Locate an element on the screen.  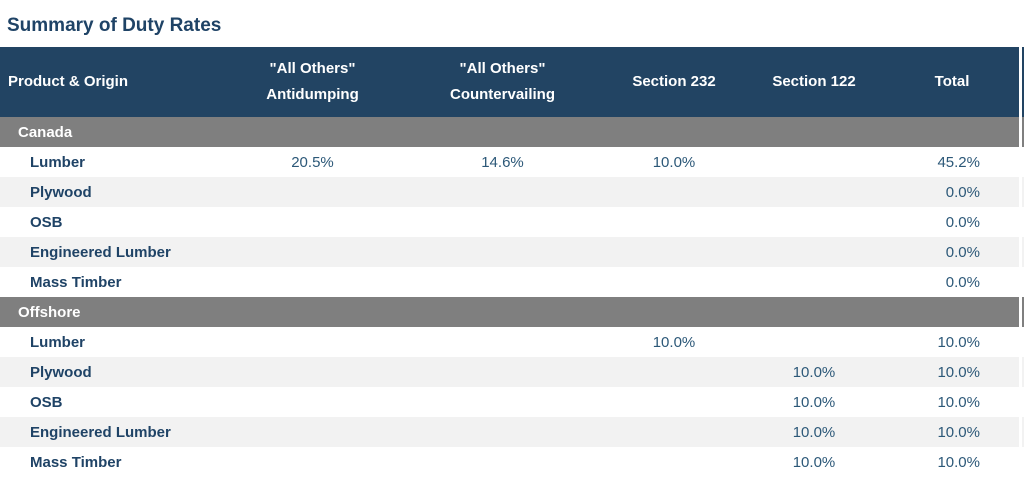
section-label: Canada is located at coordinates (512, 132).